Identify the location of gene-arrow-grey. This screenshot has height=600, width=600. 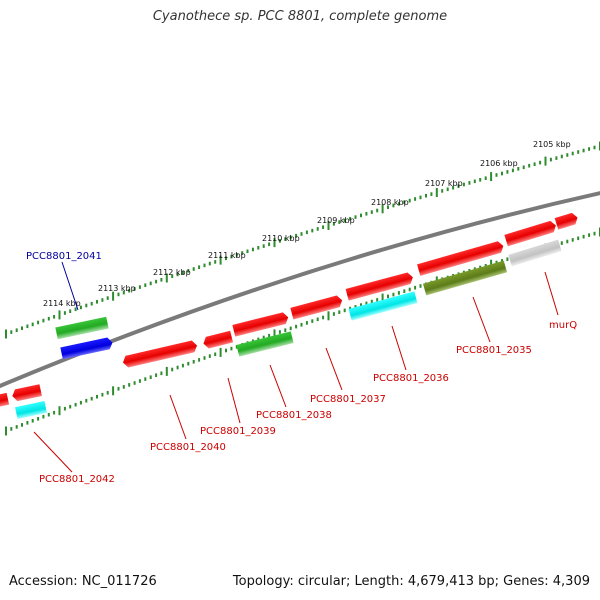
(535, 253).